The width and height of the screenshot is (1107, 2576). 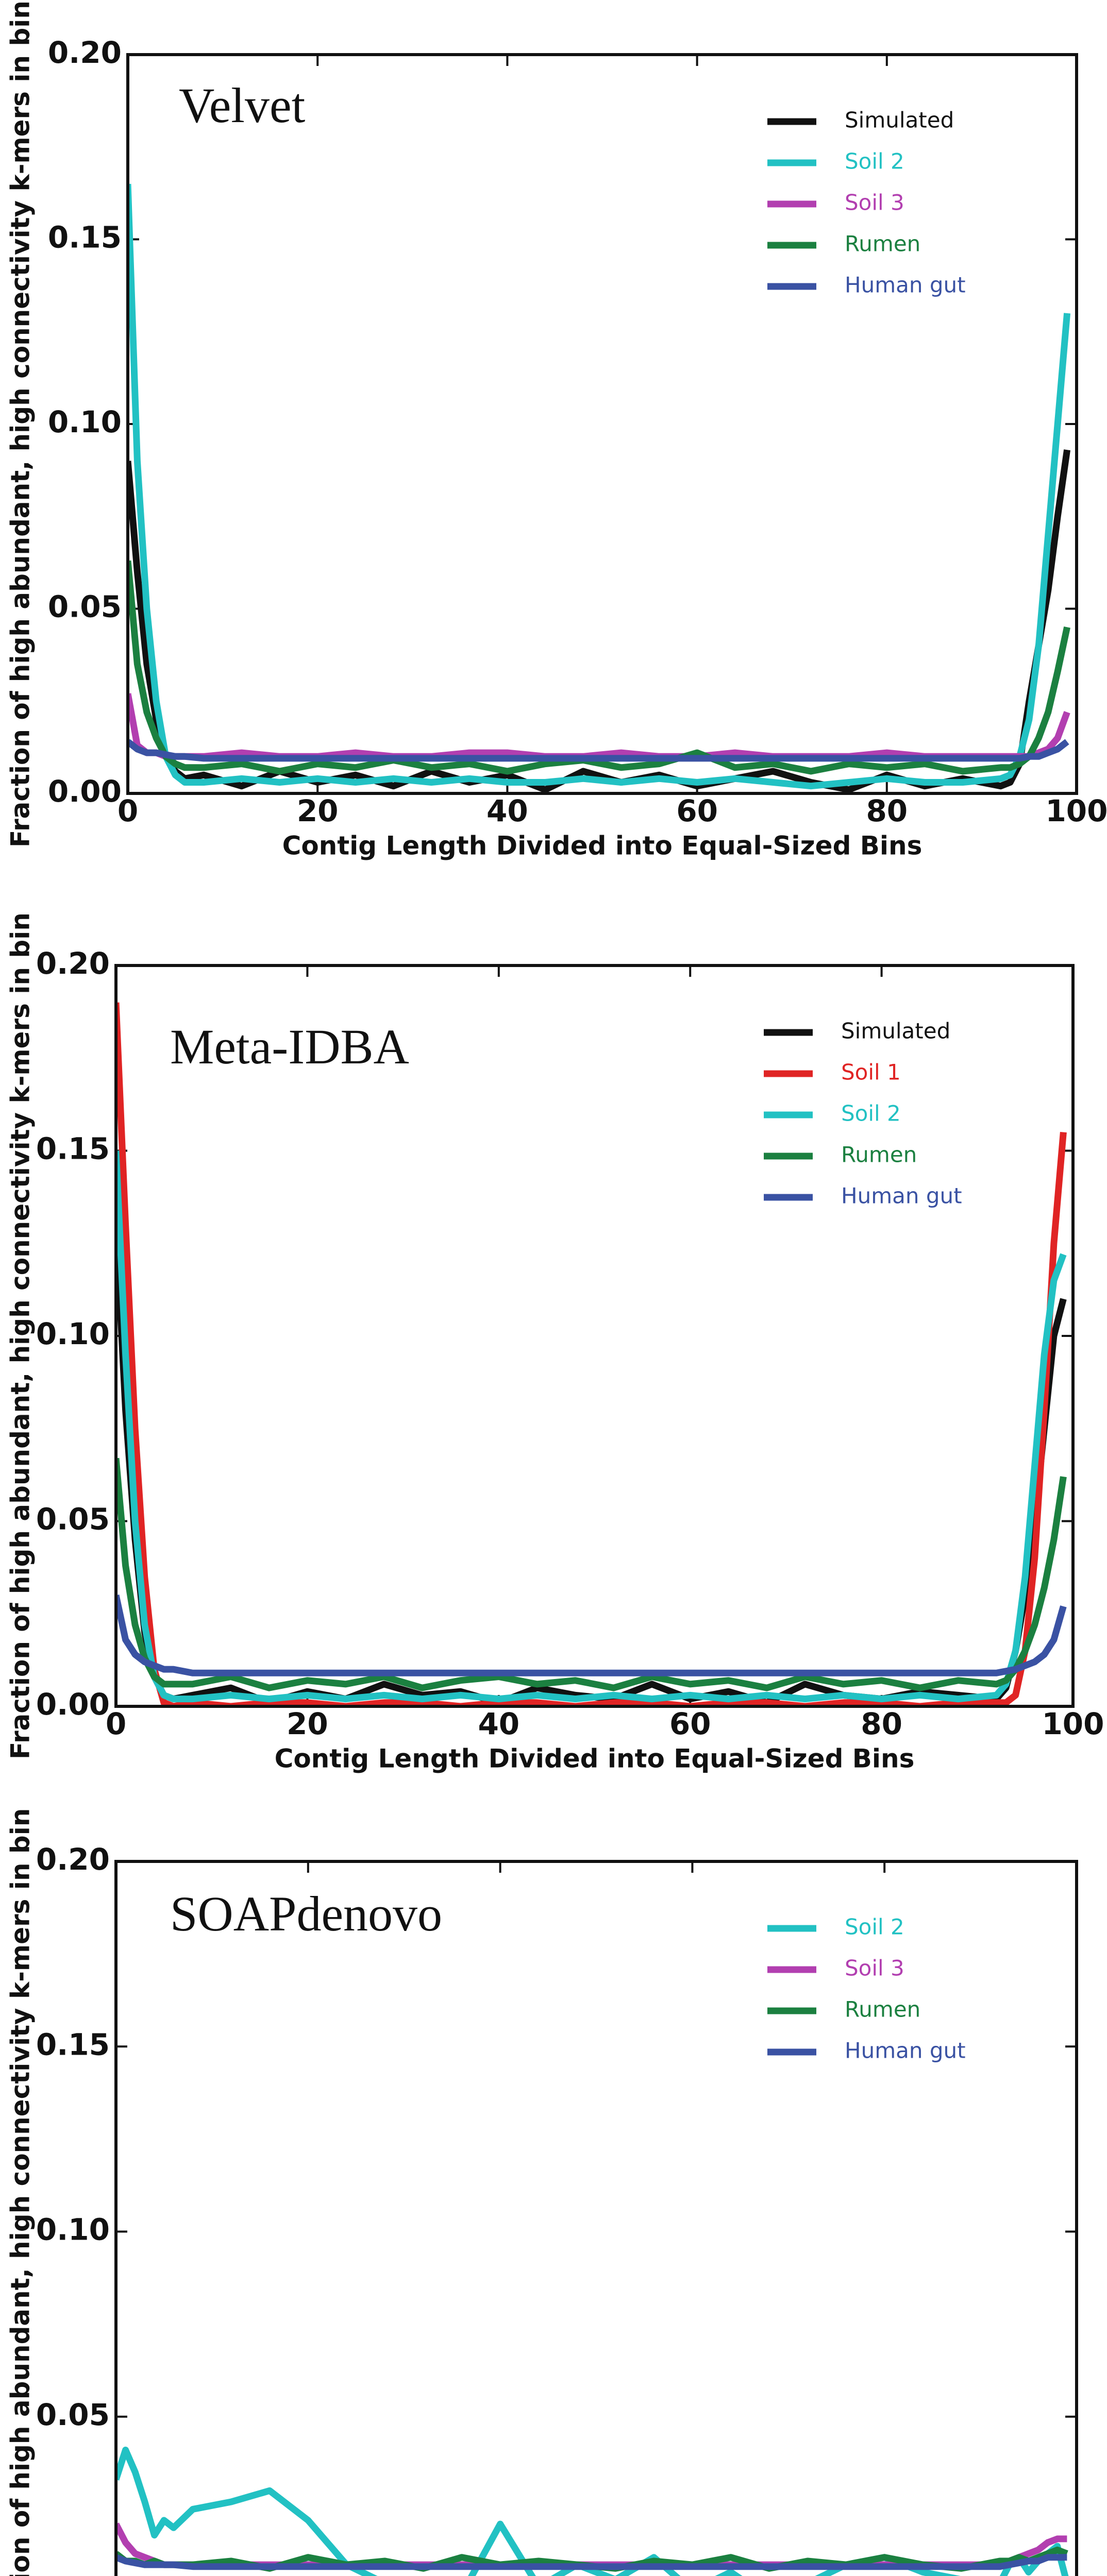 I want to click on series-group, so click(x=592, y=2511).